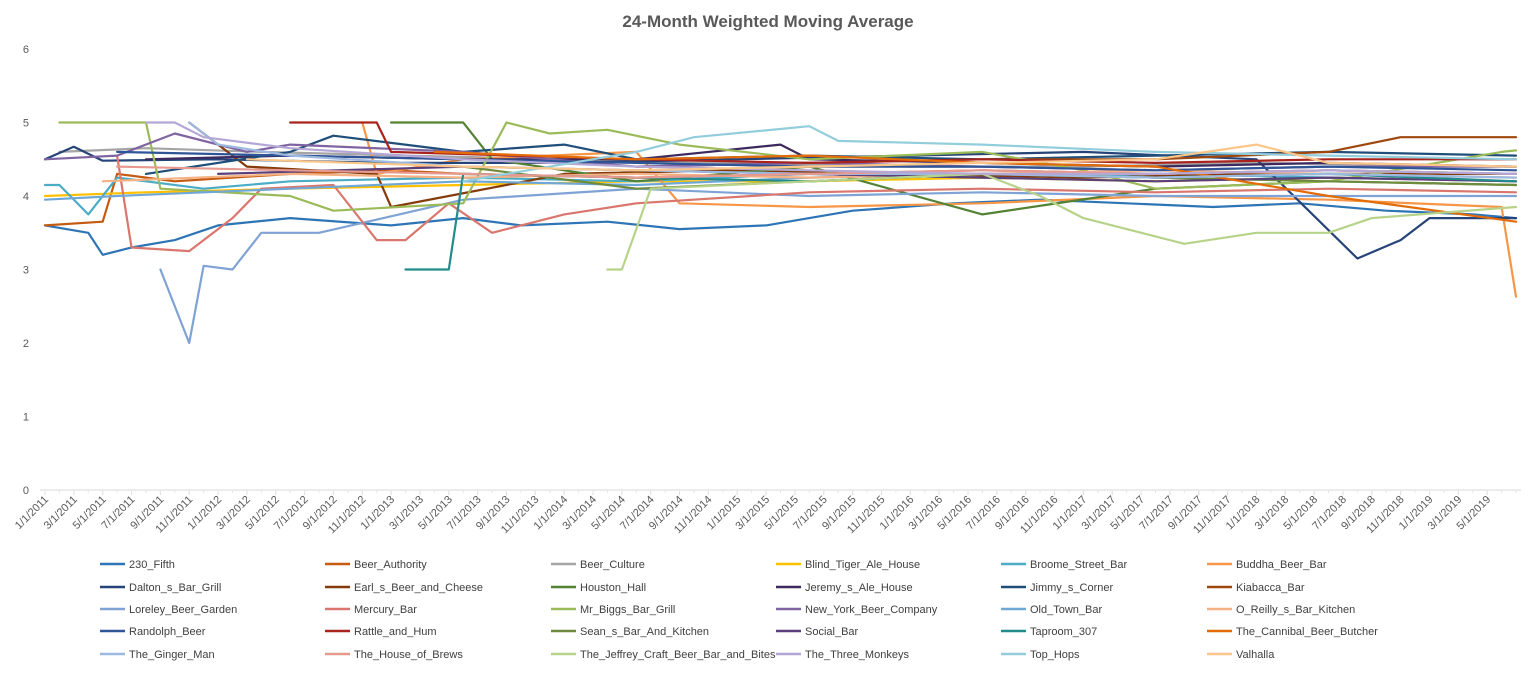 This screenshot has height=673, width=1537. Describe the element at coordinates (767, 21) in the screenshot. I see `chart-title: 24-Month Weighted Moving Average` at that location.